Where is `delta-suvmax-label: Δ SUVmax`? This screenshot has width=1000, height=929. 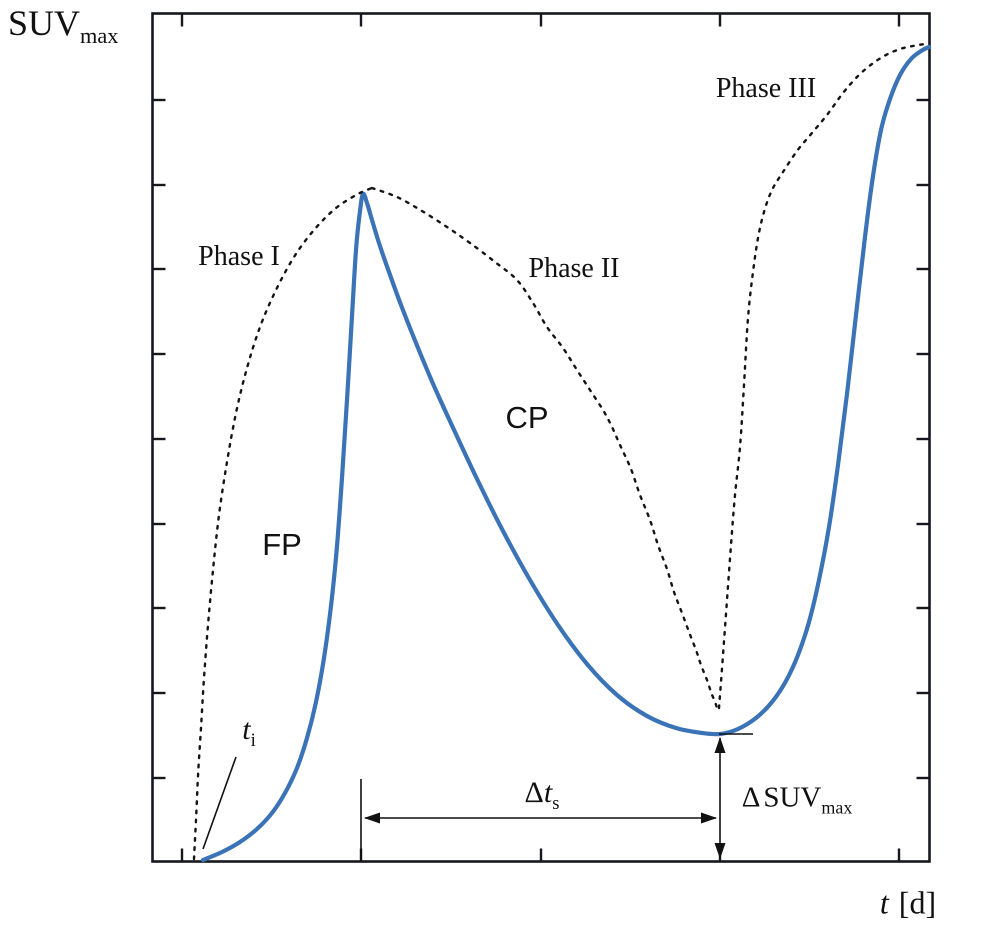
delta-suvmax-label: Δ SUVmax is located at coordinates (797, 799).